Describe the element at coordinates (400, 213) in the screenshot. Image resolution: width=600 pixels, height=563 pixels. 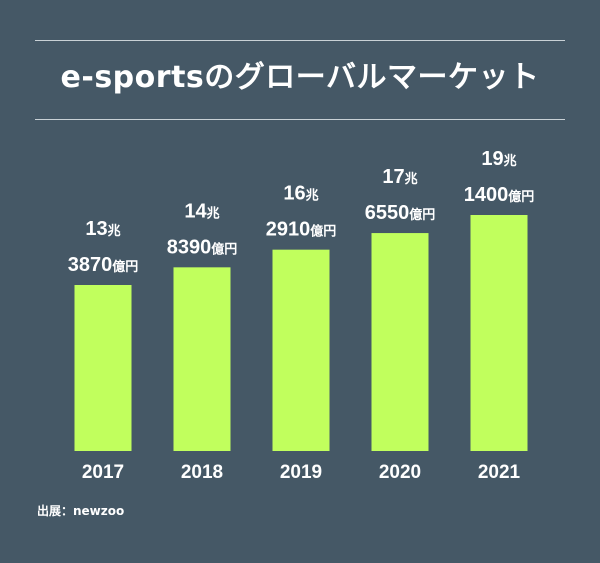
I see `value-label-oku-2020: 6550億円` at that location.